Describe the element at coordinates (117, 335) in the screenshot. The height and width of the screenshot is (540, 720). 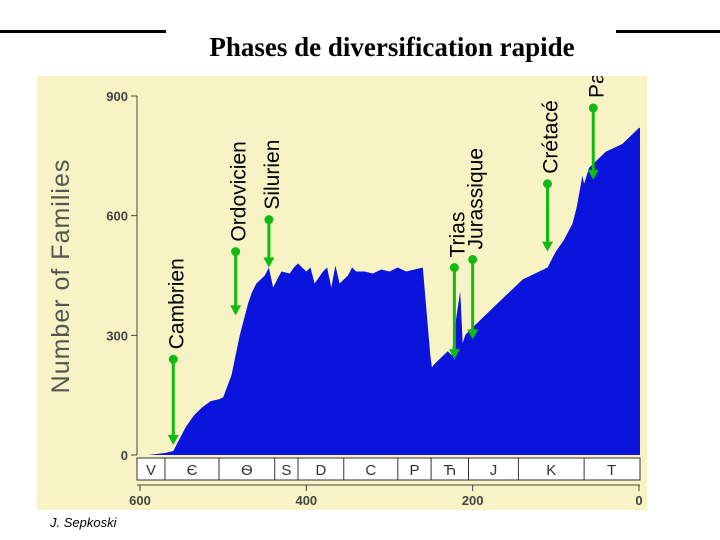
I see `y-tick-label-300: 300` at that location.